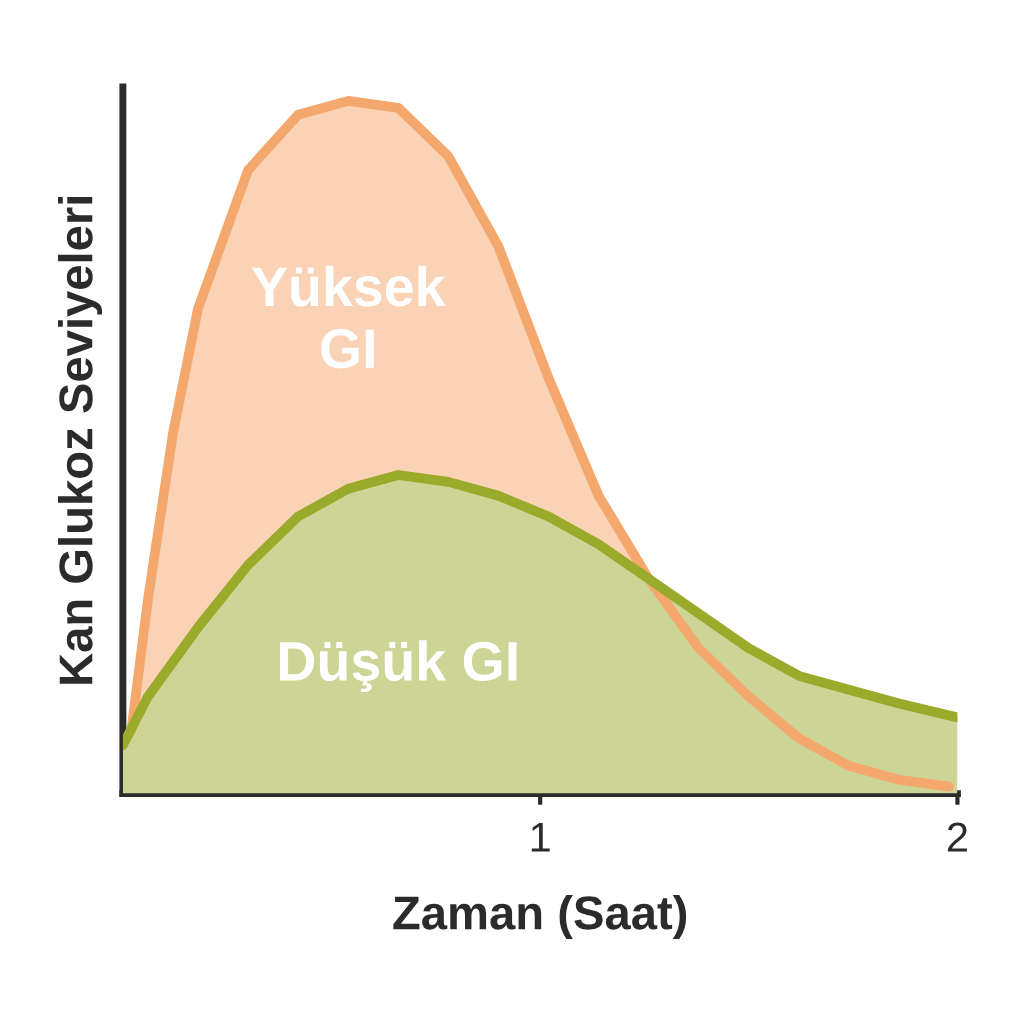 This screenshot has width=1024, height=1024. Describe the element at coordinates (540, 837) in the screenshot. I see `x-tick-label: 1` at that location.